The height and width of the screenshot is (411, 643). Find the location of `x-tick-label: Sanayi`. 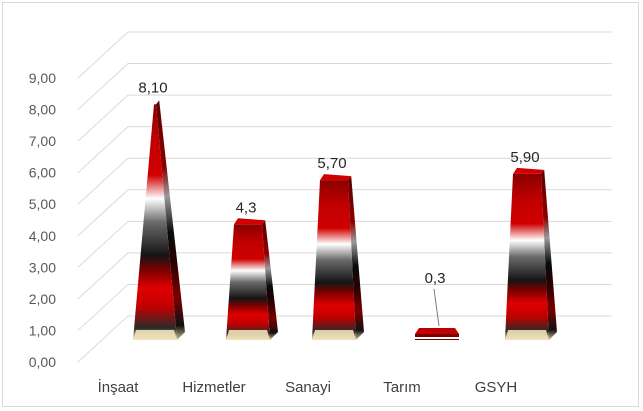

x-tick-label: Sanayi is located at coordinates (308, 387).